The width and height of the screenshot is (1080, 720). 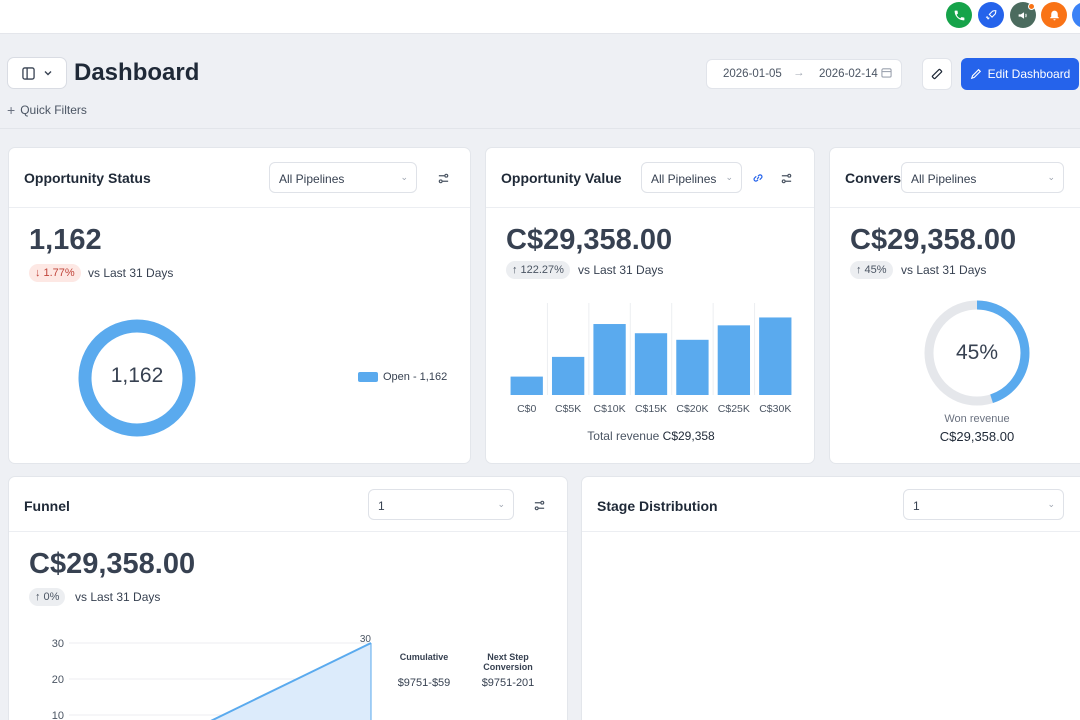 I want to click on funnel-select: 1 ⌄, so click(x=441, y=504).